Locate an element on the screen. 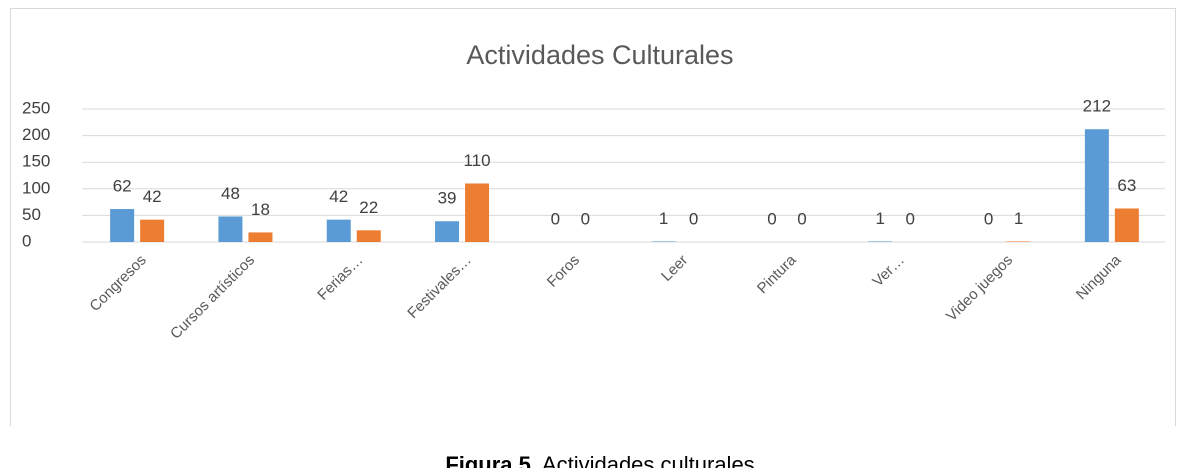  data-label: 22 is located at coordinates (368, 207).